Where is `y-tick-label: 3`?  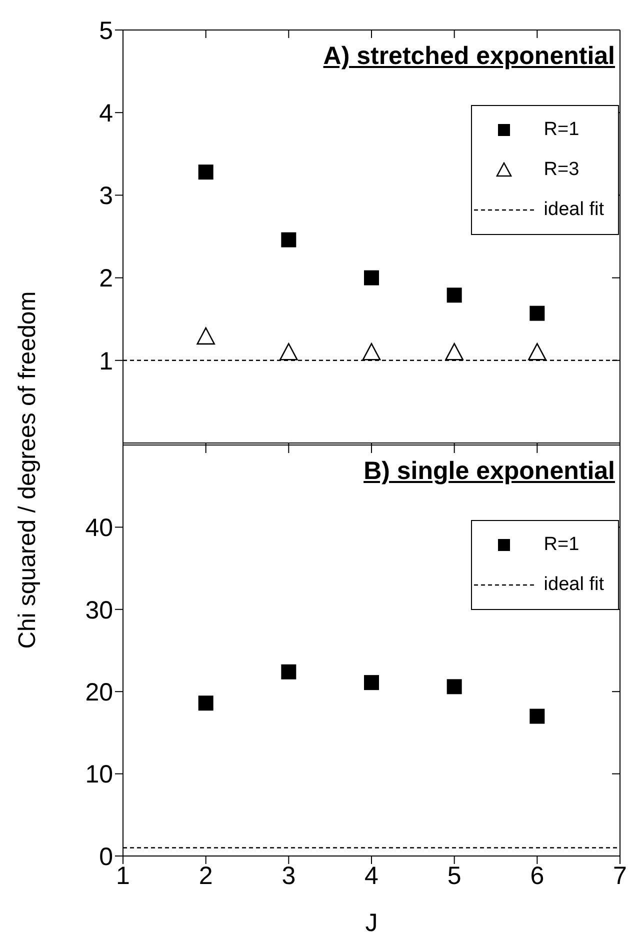 y-tick-label: 3 is located at coordinates (106, 196).